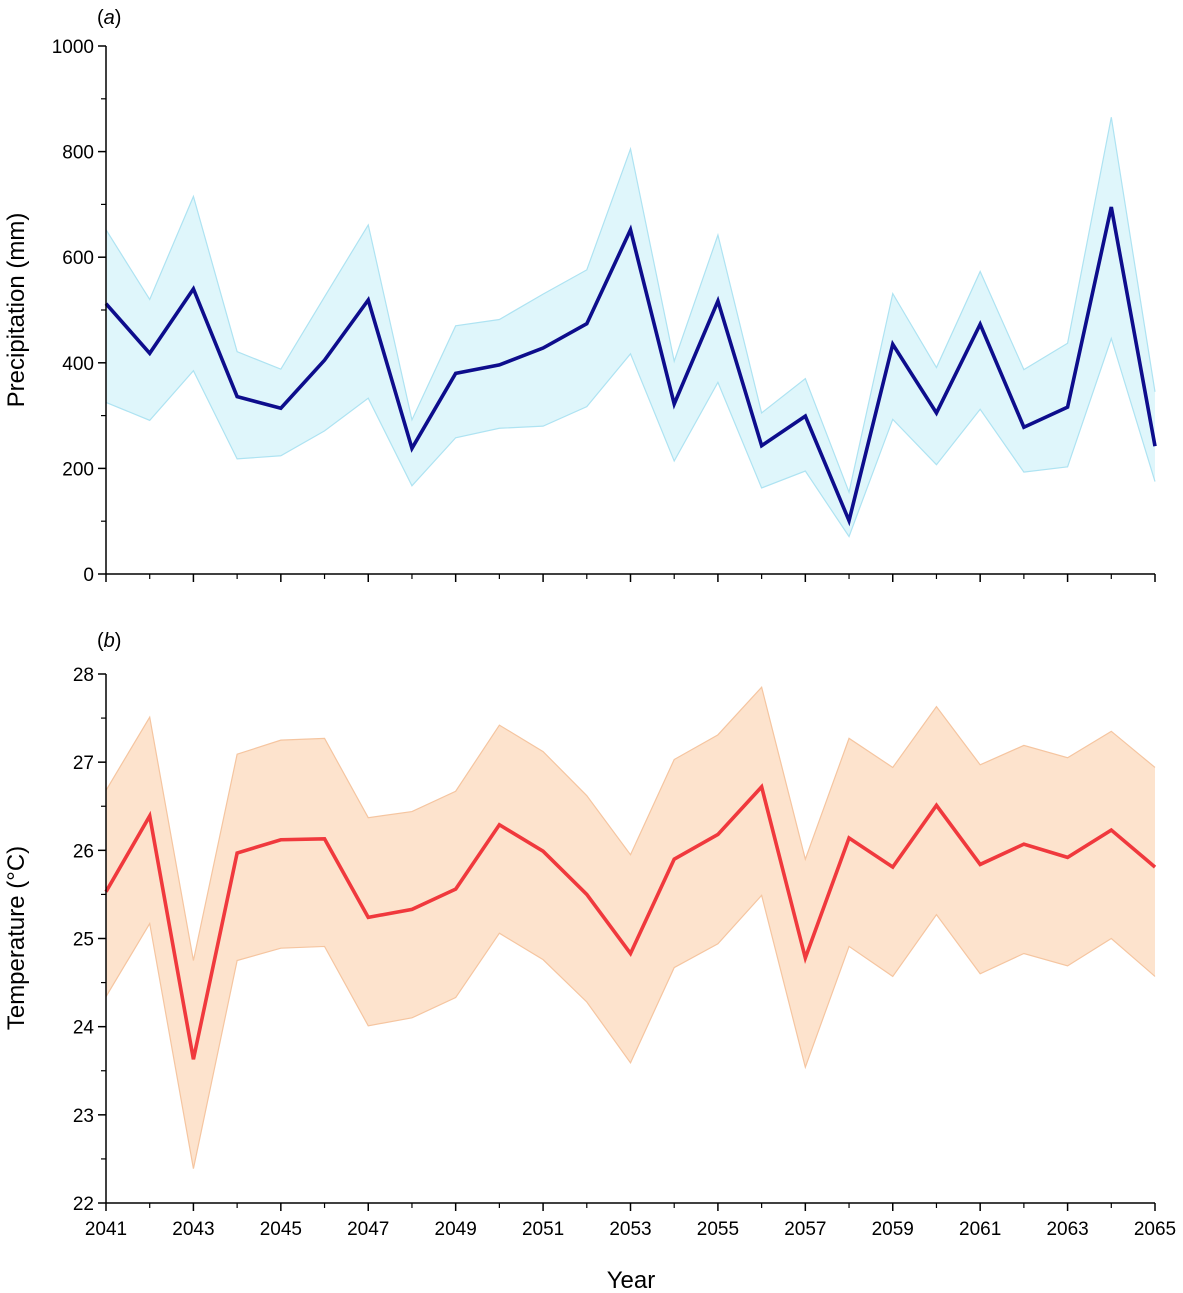 The image size is (1183, 1293). What do you see at coordinates (718, 1229) in the screenshot?
I see `x-tick-label: 2055` at bounding box center [718, 1229].